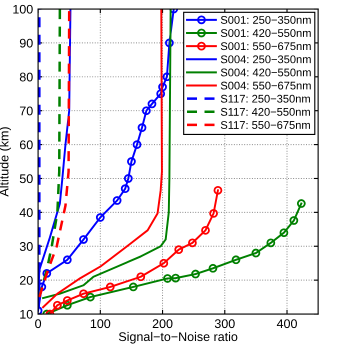 The width and height of the screenshot is (337, 347). Describe the element at coordinates (26, 246) in the screenshot. I see `y-tick-label: 30` at that location.